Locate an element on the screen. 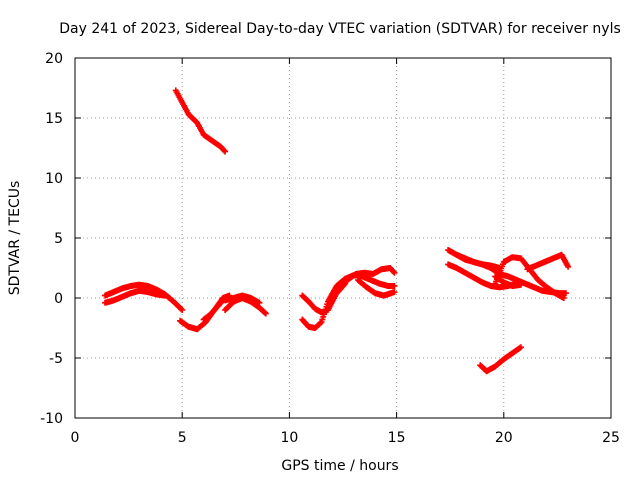 Image resolution: width=640 pixels, height=480 pixels. x-tick-label: 15 is located at coordinates (397, 438).